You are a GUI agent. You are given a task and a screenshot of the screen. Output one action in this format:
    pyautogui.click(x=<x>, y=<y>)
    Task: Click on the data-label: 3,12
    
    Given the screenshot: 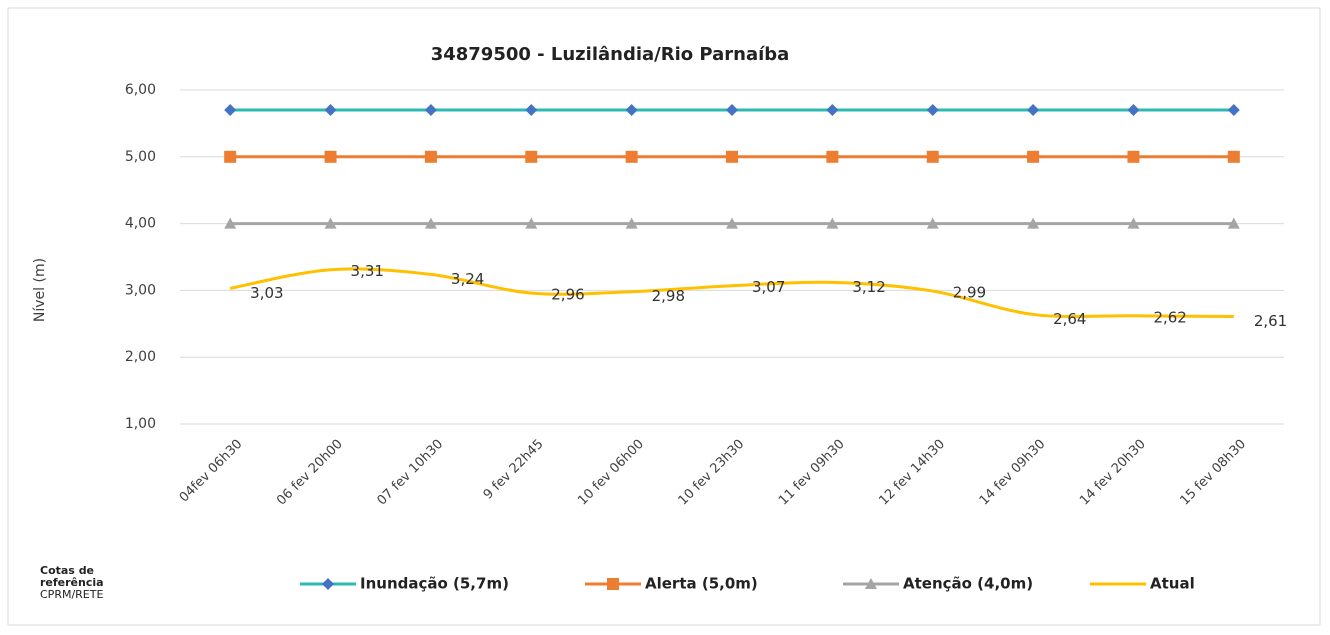 What is the action you would take?
    pyautogui.click(x=868, y=287)
    